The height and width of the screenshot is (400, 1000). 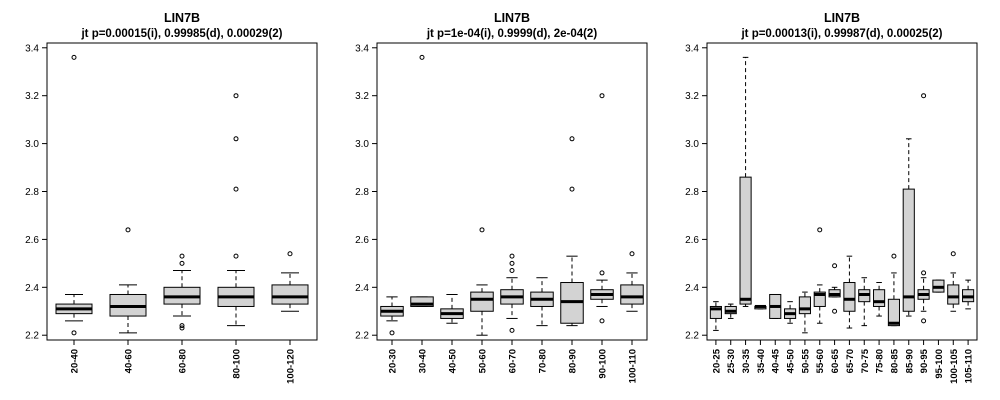 I want to click on x-tick-label: 40-50, so click(x=453, y=361).